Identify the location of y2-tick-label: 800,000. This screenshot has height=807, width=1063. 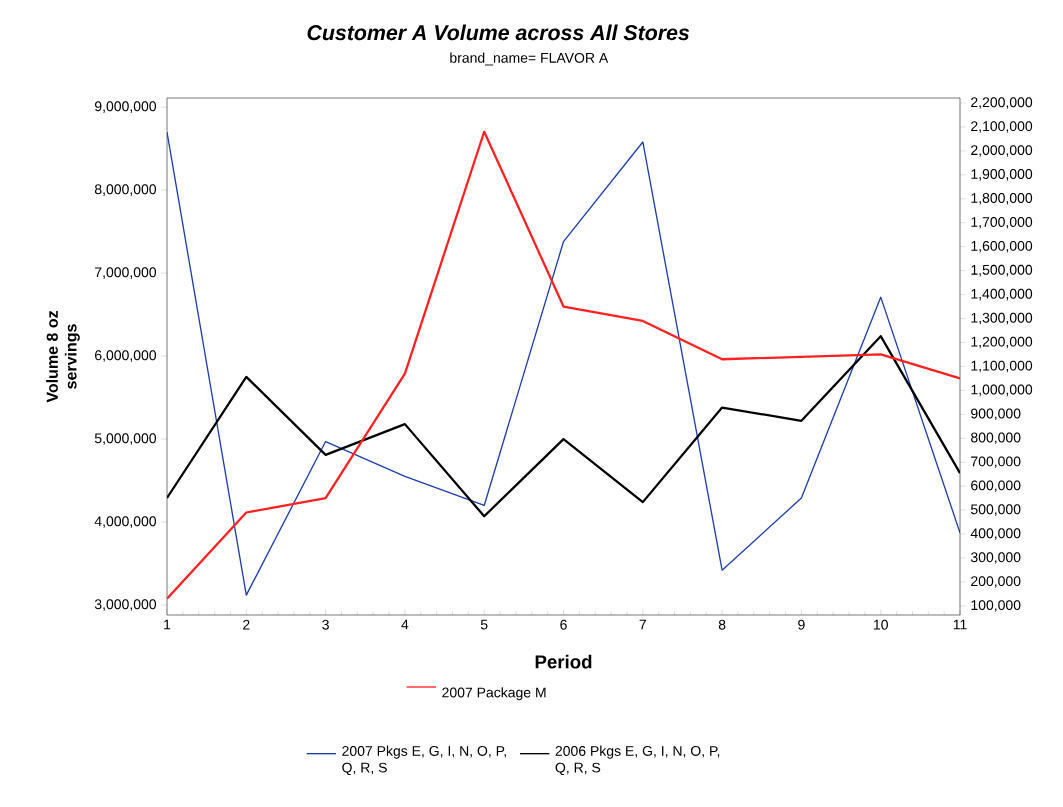
(996, 438).